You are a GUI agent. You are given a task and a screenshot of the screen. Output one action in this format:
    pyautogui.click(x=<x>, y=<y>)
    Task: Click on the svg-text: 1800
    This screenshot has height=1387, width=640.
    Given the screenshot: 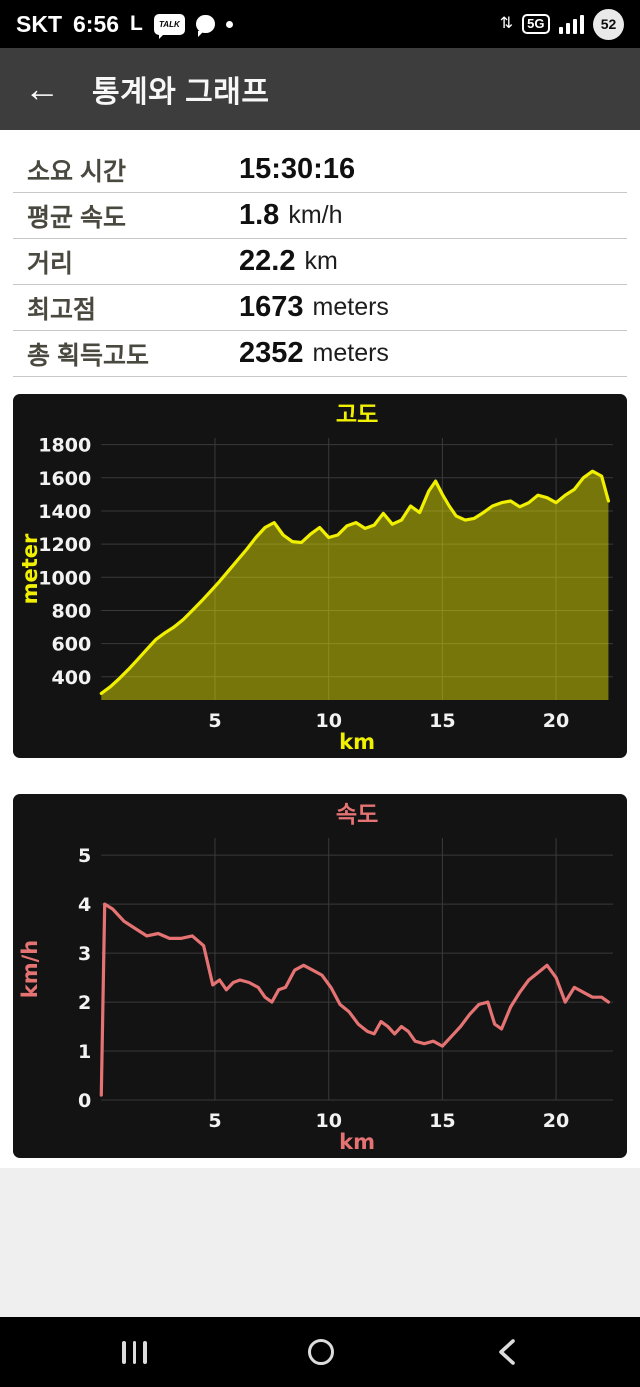 What is the action you would take?
    pyautogui.click(x=64, y=446)
    